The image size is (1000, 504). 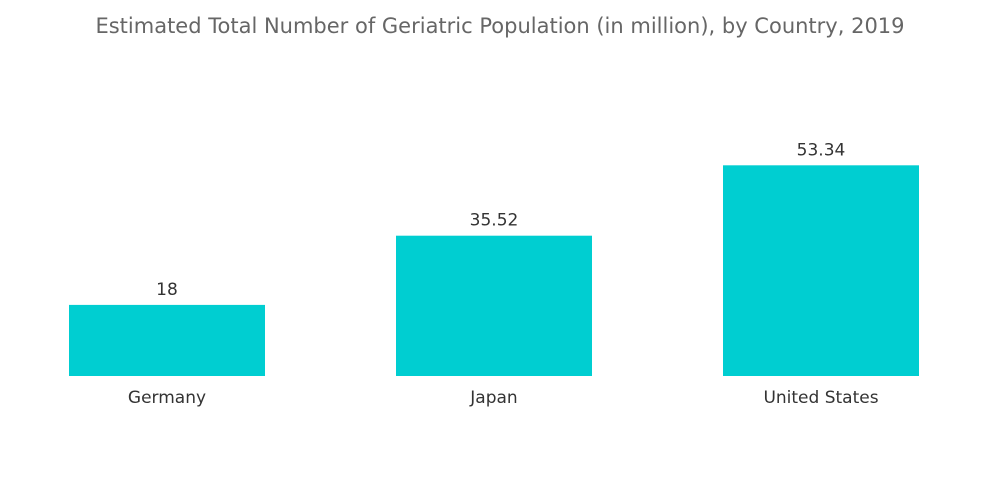 What do you see at coordinates (820, 398) in the screenshot?
I see `category-label-united-states: United States` at bounding box center [820, 398].